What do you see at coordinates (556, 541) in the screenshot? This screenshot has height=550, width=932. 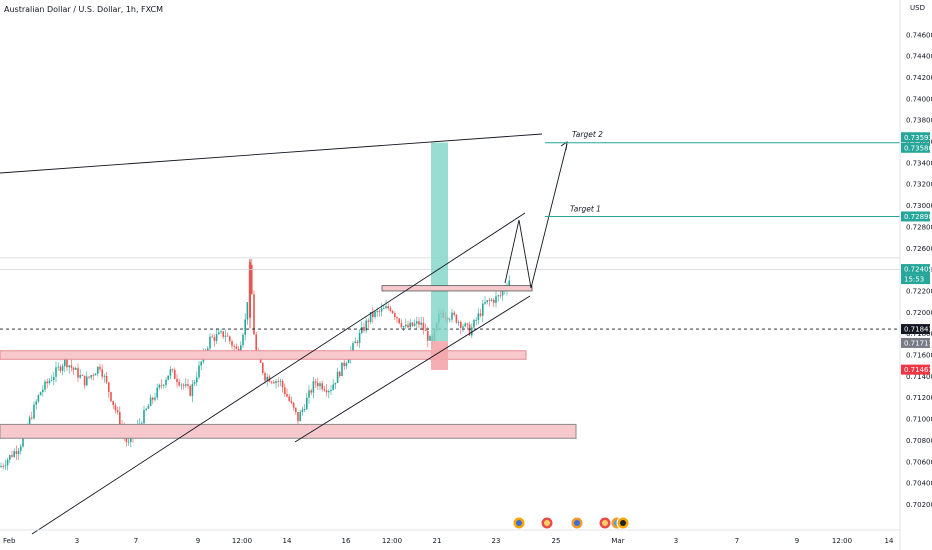 I see `x-tick-label: 25` at bounding box center [556, 541].